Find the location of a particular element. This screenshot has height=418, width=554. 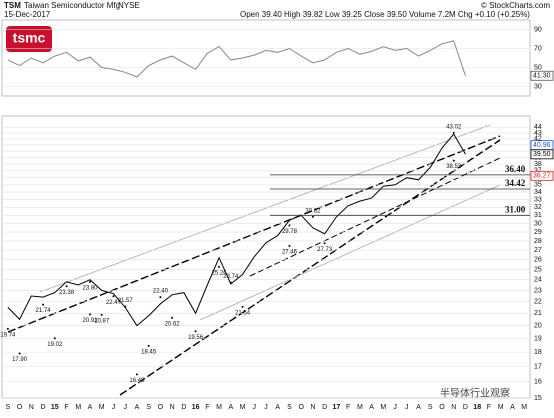

y-tick-label: 34 is located at coordinates (538, 192).